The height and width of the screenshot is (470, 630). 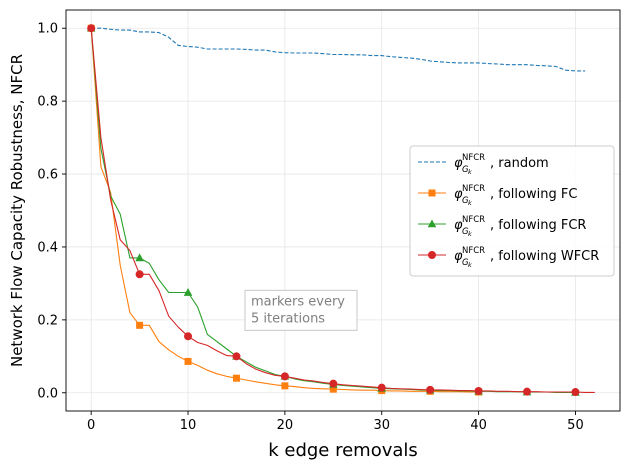 I want to click on legend-label: , following FC, so click(x=533, y=194).